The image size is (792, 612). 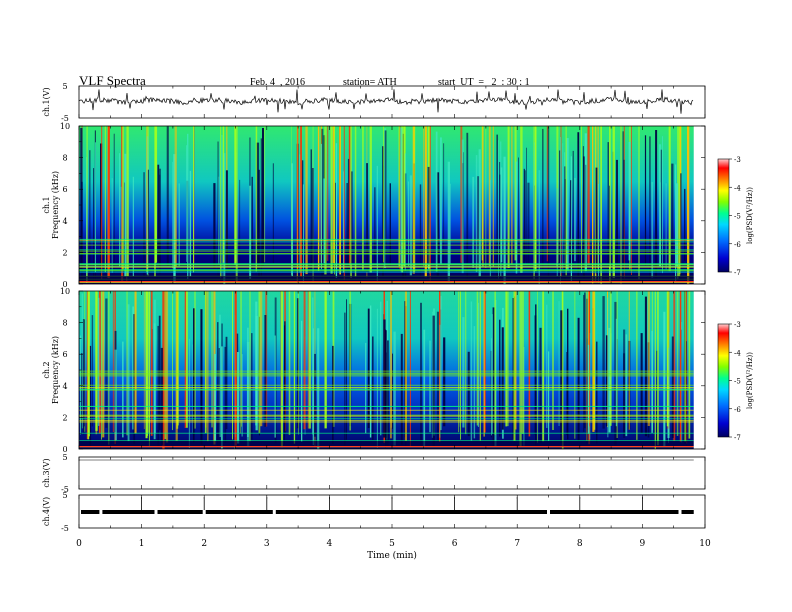 What do you see at coordinates (750, 380) in the screenshot?
I see `colorbar-label: log(PSD(V²/Hz))` at bounding box center [750, 380].